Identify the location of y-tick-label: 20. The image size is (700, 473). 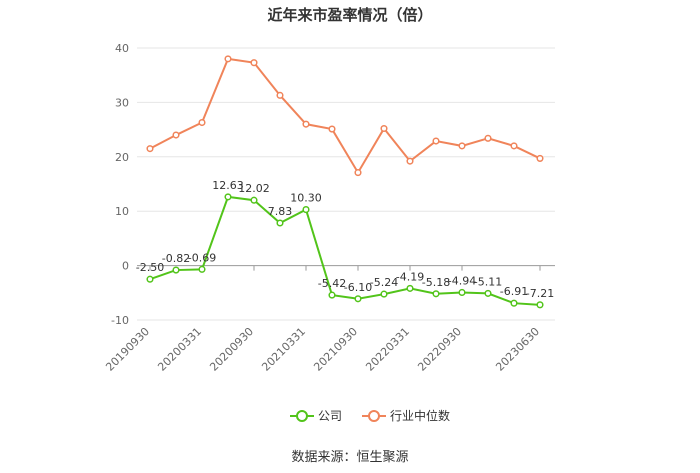
(122, 157).